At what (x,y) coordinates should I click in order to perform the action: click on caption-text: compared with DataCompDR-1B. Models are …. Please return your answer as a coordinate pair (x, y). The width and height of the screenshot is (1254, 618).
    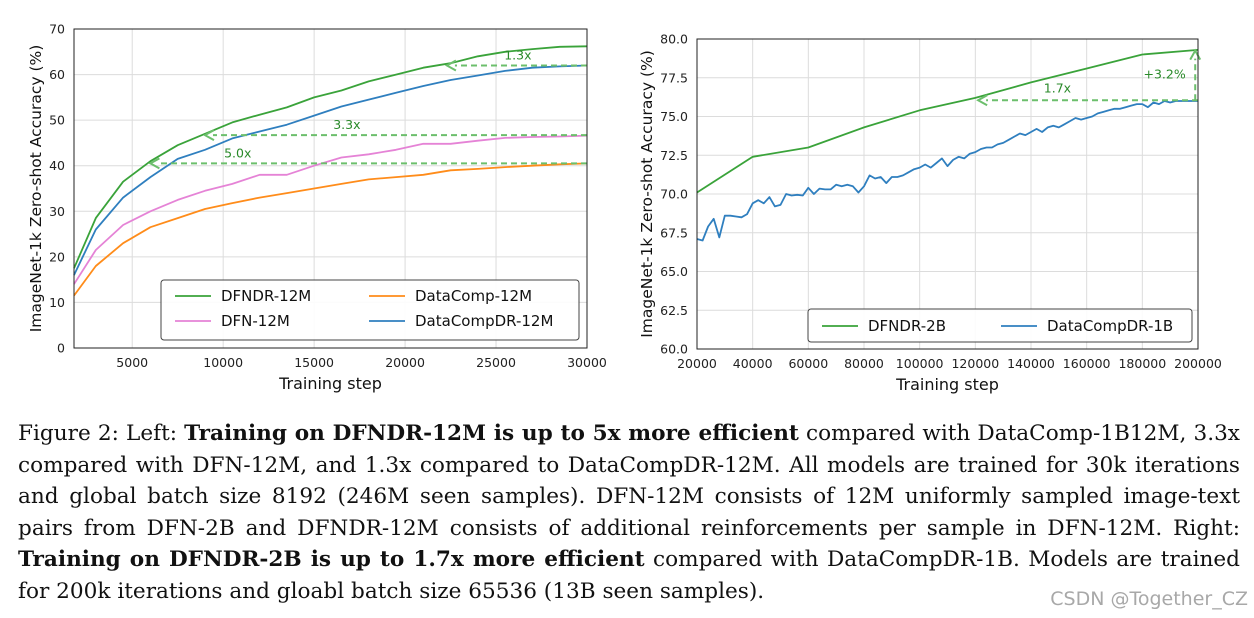
    Looking at the image, I should click on (629, 575).